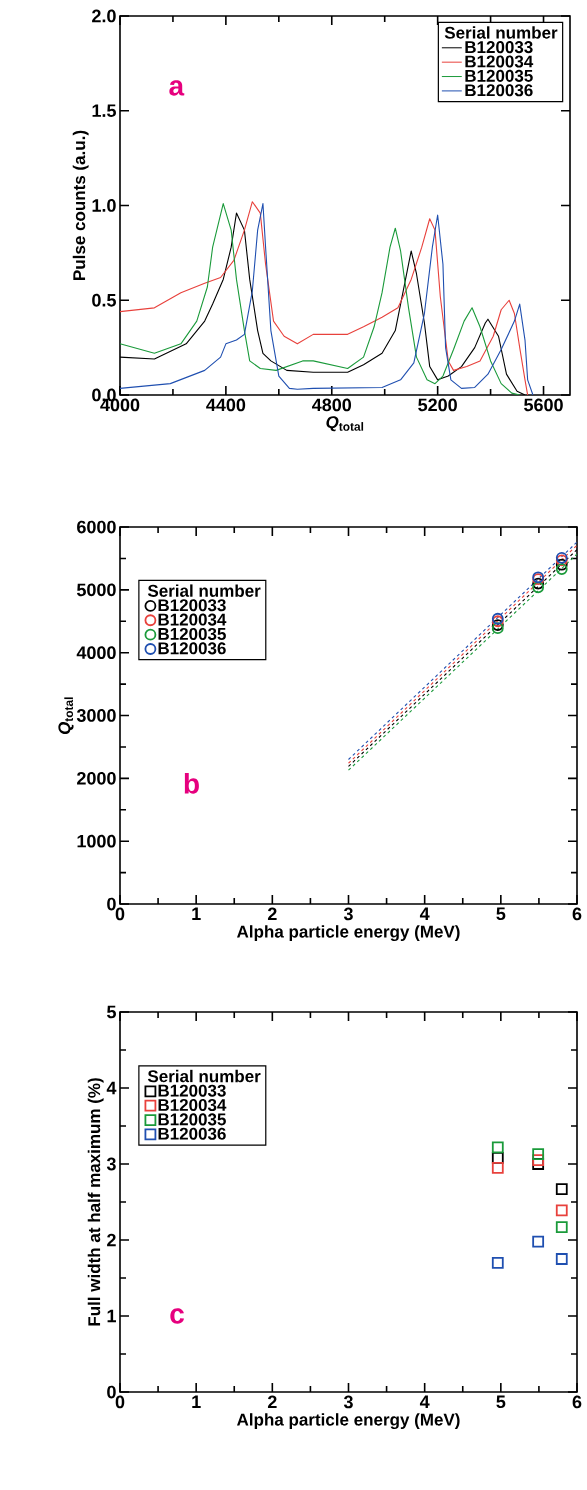 The width and height of the screenshot is (587, 1490). I want to click on annotation: c, so click(177, 1316).